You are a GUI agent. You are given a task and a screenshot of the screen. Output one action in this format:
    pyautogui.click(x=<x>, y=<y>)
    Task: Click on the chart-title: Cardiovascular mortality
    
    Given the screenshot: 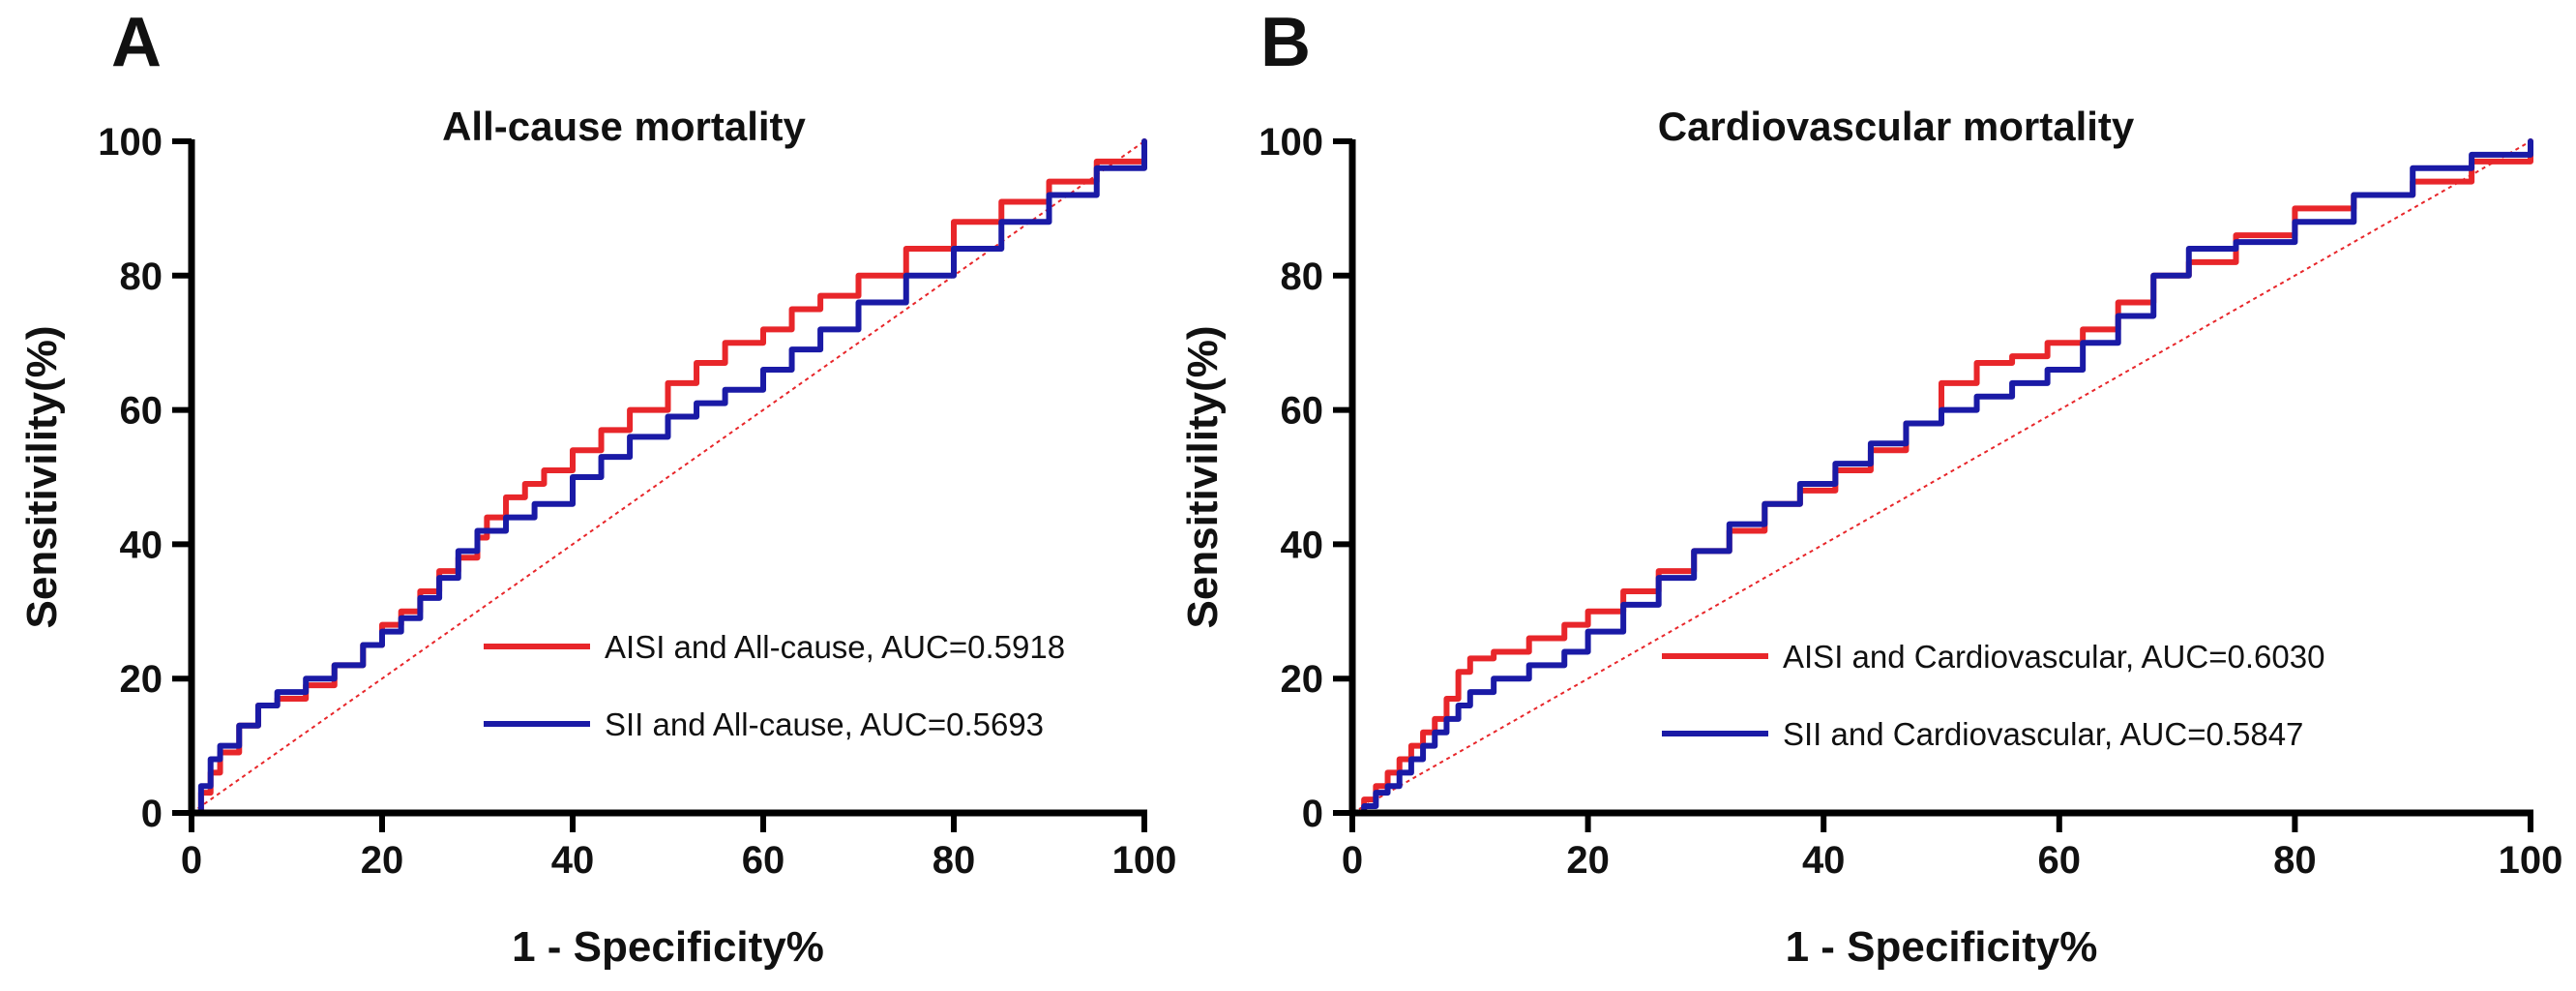 What is the action you would take?
    pyautogui.click(x=1896, y=126)
    